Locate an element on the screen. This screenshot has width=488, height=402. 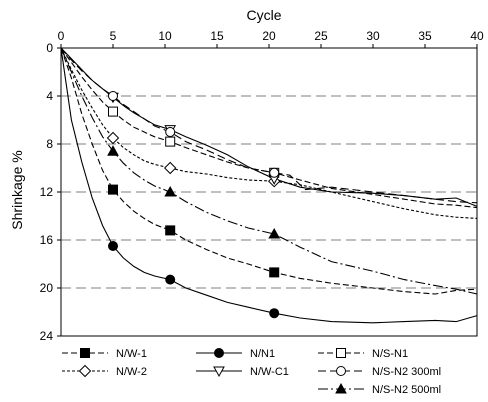
y-tick-label-12: 12 is located at coordinates (47, 192).